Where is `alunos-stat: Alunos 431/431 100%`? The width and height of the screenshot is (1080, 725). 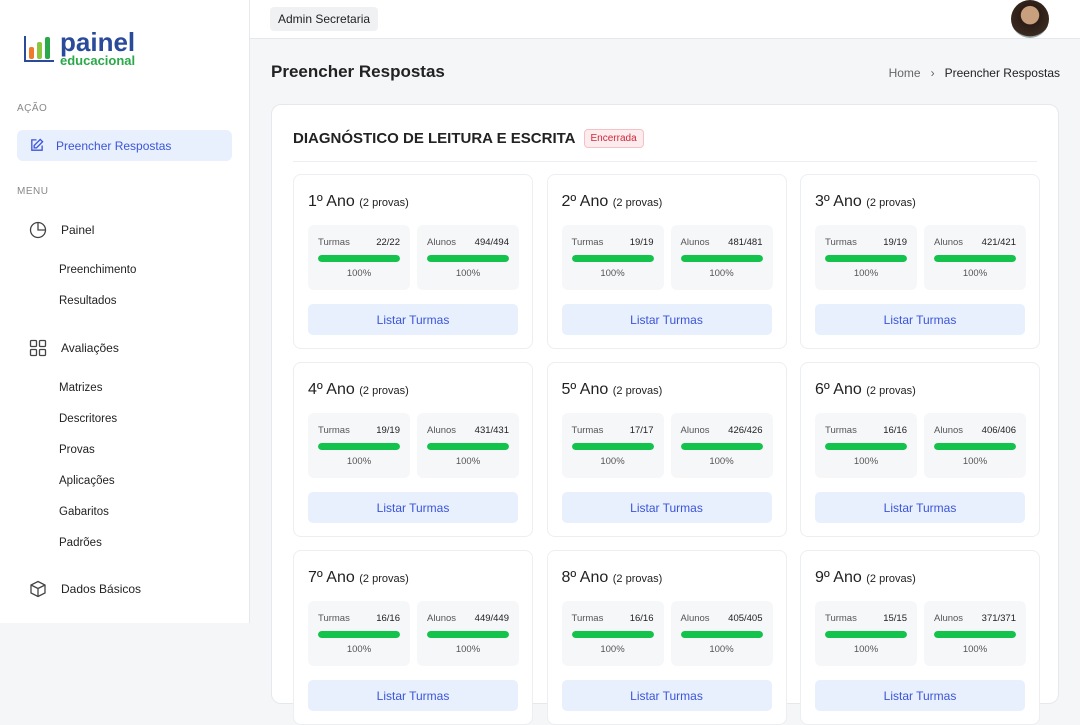
alunos-stat: Alunos 431/431 100% is located at coordinates (468, 445).